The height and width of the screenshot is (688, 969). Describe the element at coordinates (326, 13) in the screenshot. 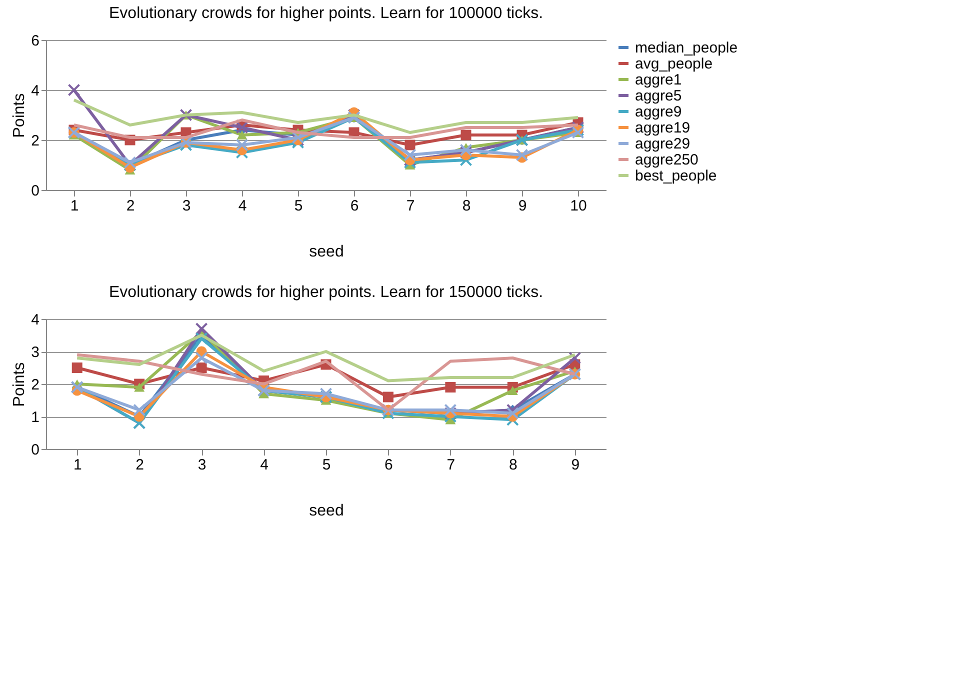

I see `chart-title: Evolutionary crowds for higher points. Learn for 100000 ticks.` at that location.